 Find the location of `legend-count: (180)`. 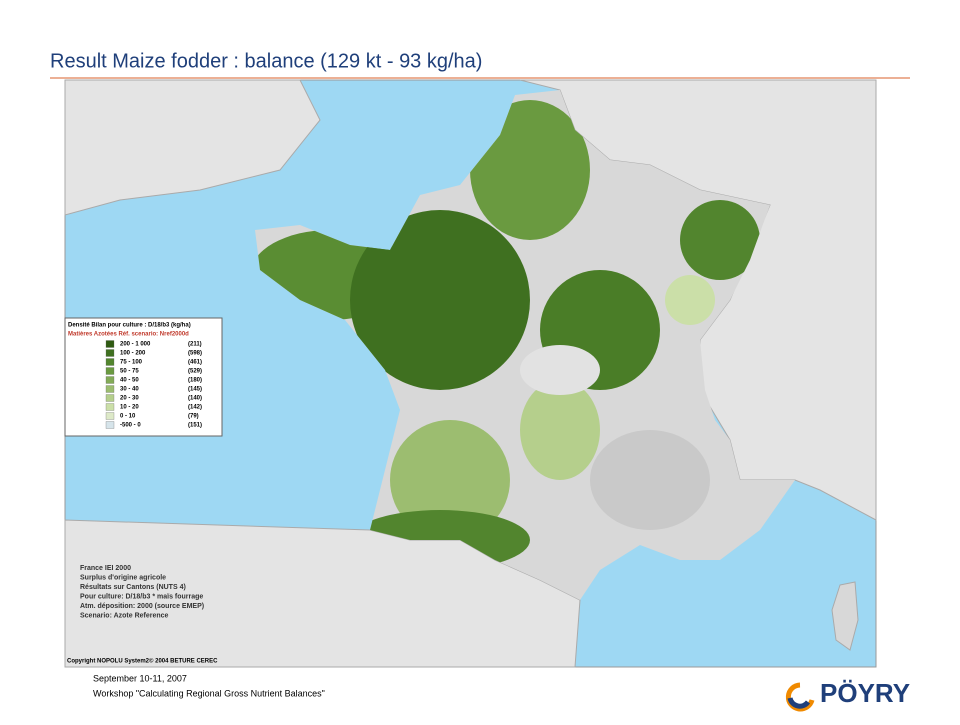

legend-count: (180) is located at coordinates (195, 381).